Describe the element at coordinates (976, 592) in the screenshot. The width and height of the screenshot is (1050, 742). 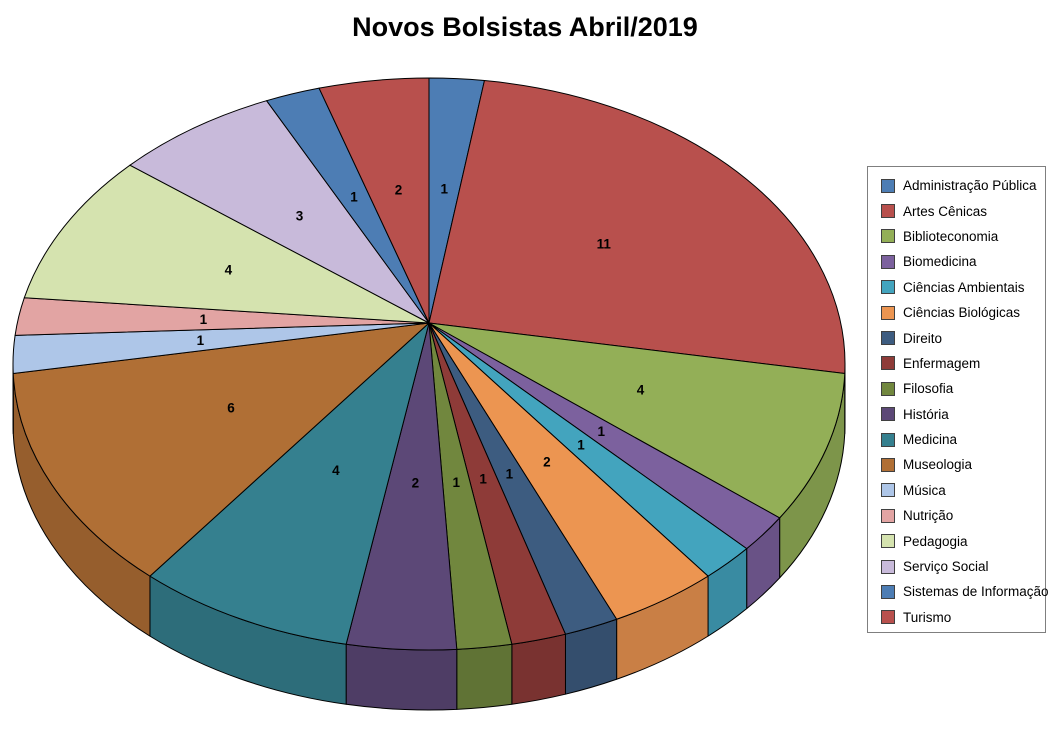
I see `legend-label: Sistemas de Informação` at that location.